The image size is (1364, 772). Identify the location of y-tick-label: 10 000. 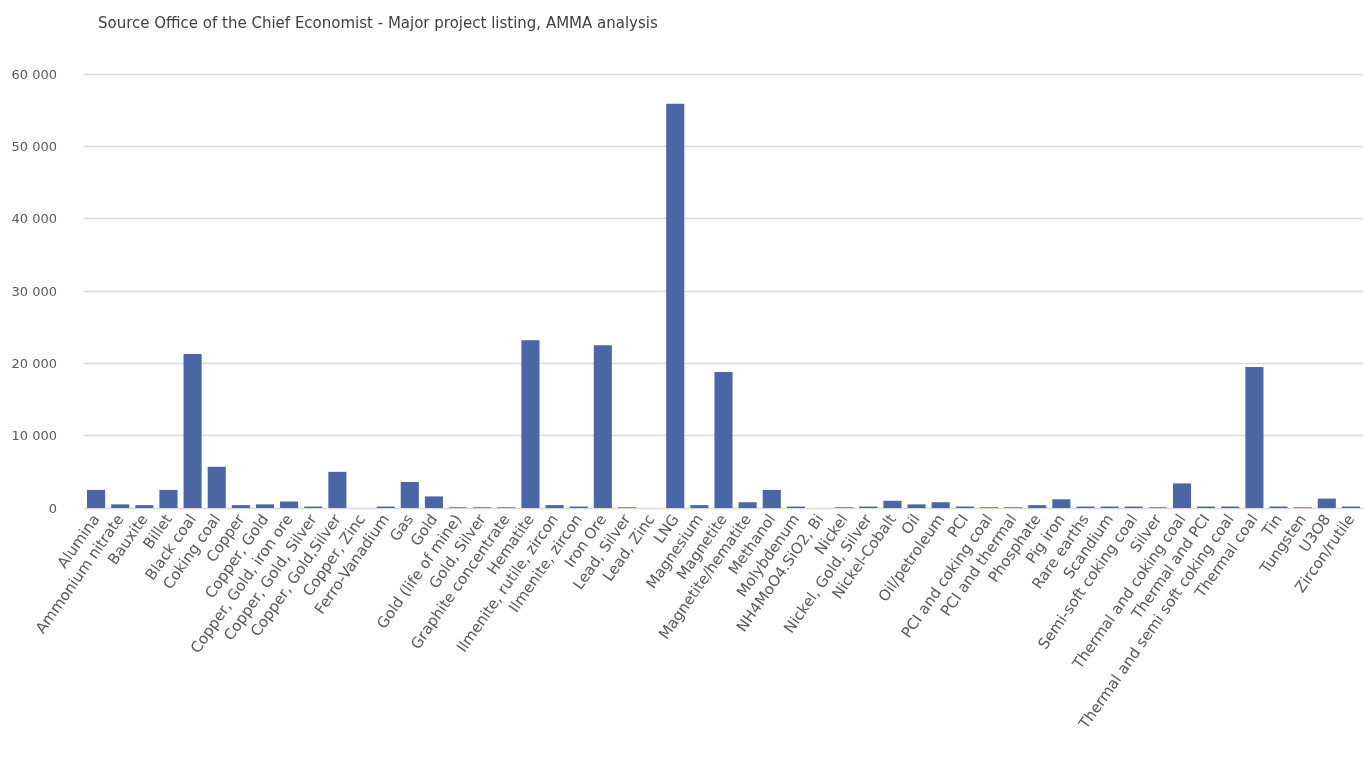
(34, 436).